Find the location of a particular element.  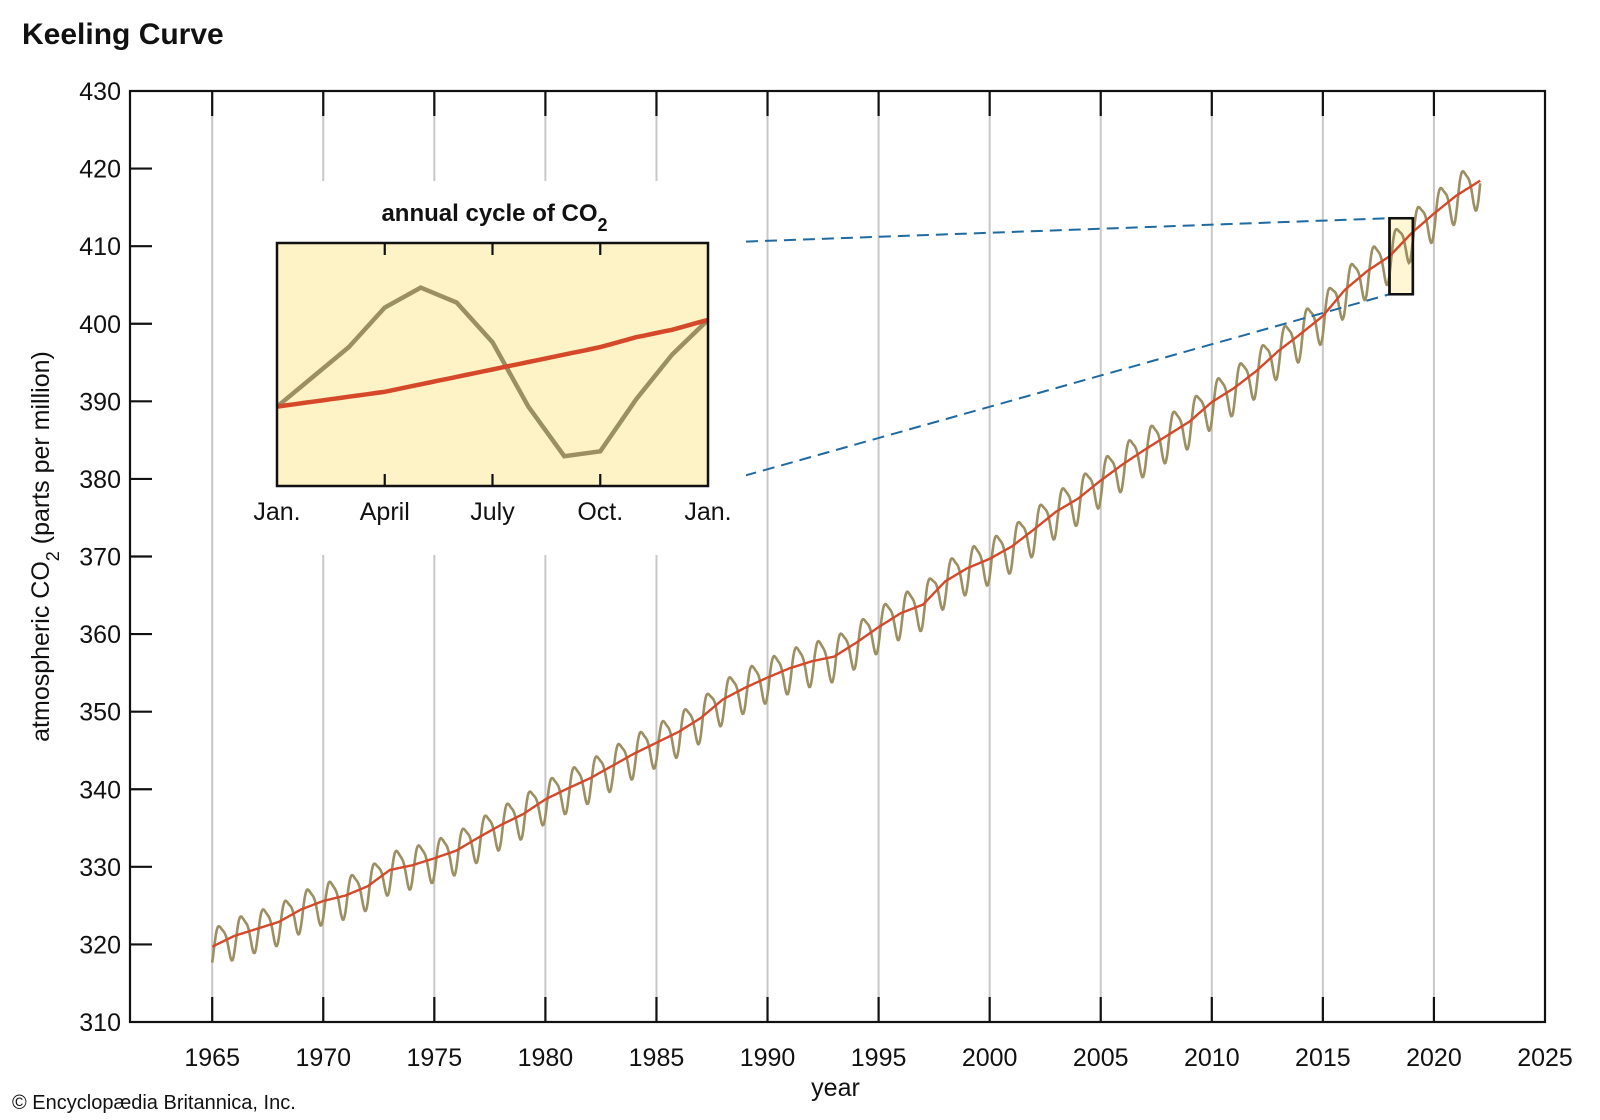

y-axis-title-post: (parts per million) is located at coordinates (41, 451).